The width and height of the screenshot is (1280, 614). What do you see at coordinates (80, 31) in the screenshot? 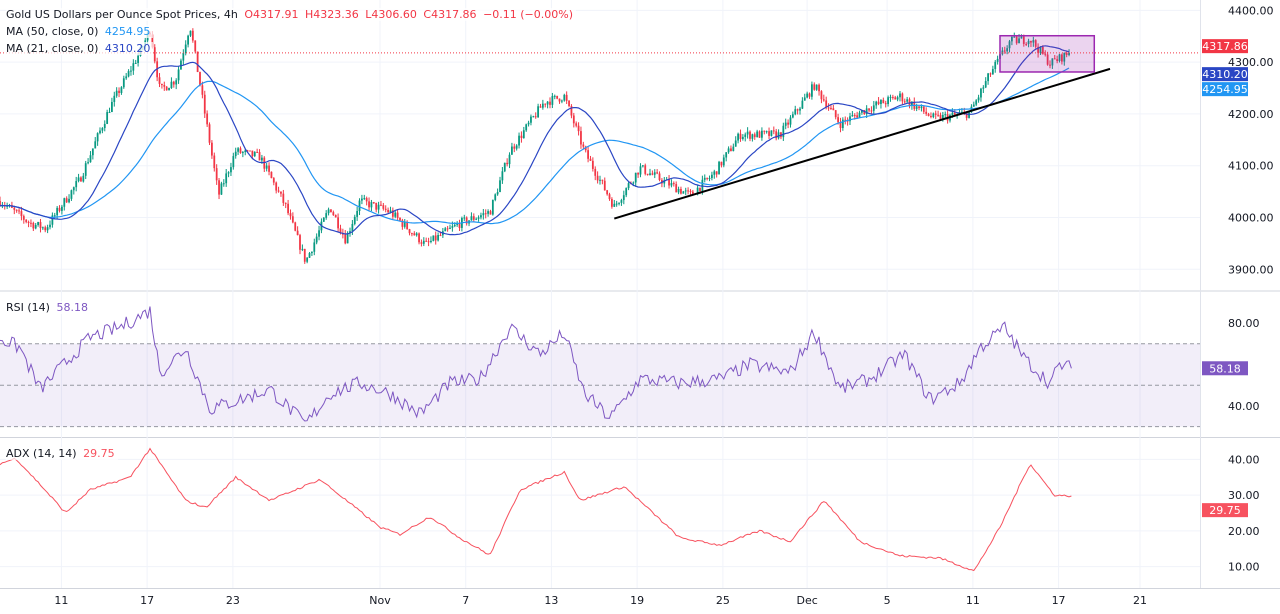
I see `ma50-legend: MA (50, close, 0) 4254.95` at bounding box center [80, 31].